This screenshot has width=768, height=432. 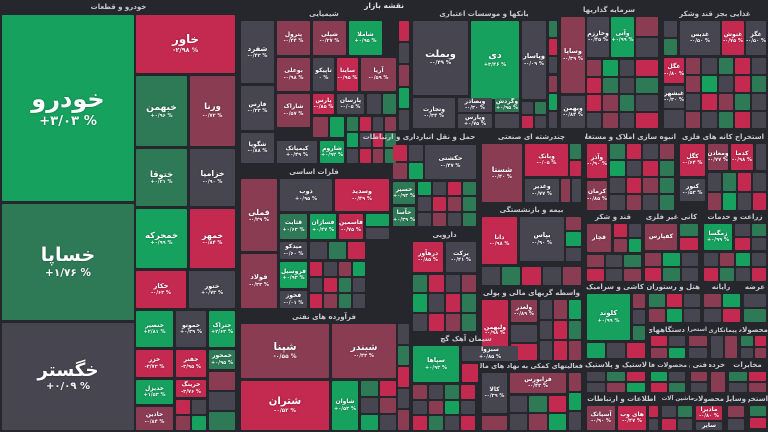 I want to click on stock-tile-میدکو: میدکو -۰/۶۰ %, so click(x=293, y=250).